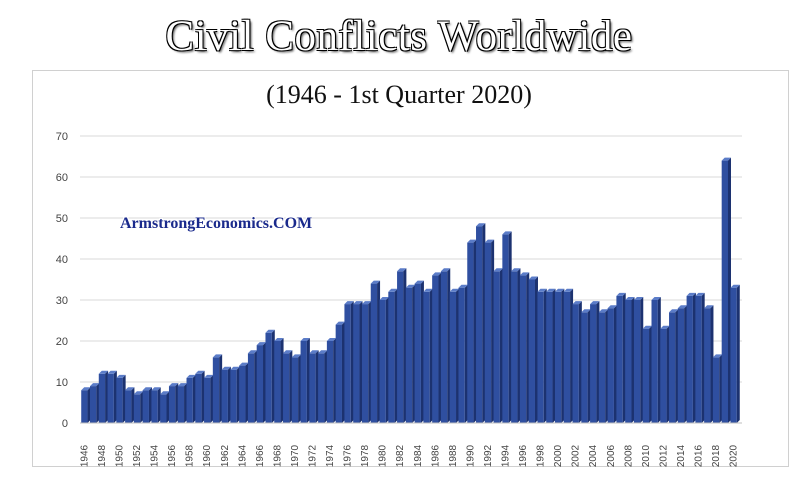 This screenshot has width=798, height=498. Describe the element at coordinates (366, 303) in the screenshot. I see `bar-top-1978` at that location.